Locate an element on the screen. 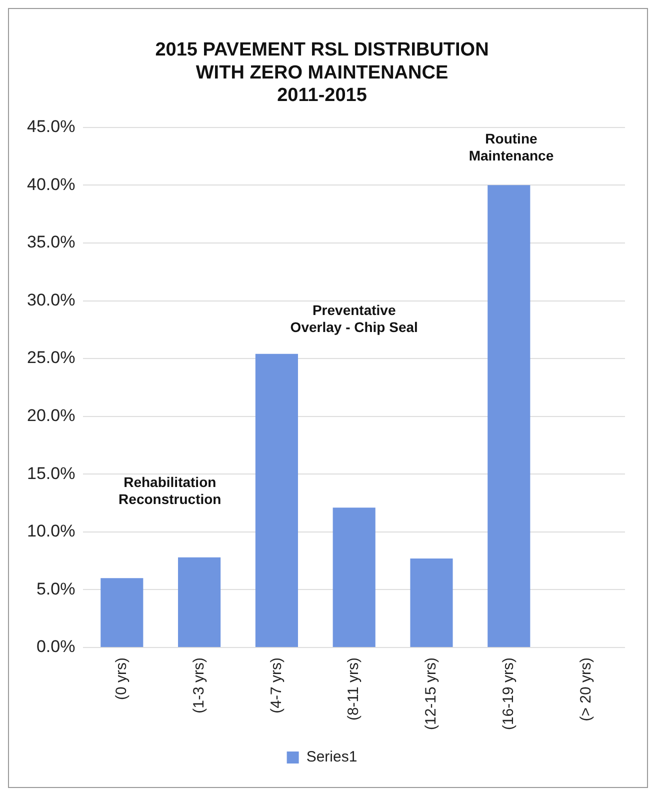  legend-label: Series1 is located at coordinates (332, 757).